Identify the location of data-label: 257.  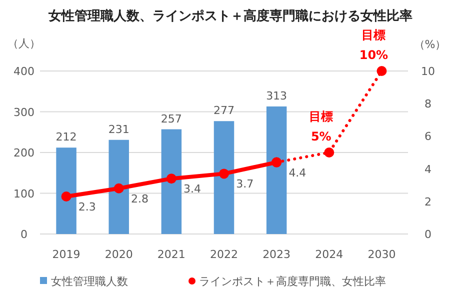
(171, 119).